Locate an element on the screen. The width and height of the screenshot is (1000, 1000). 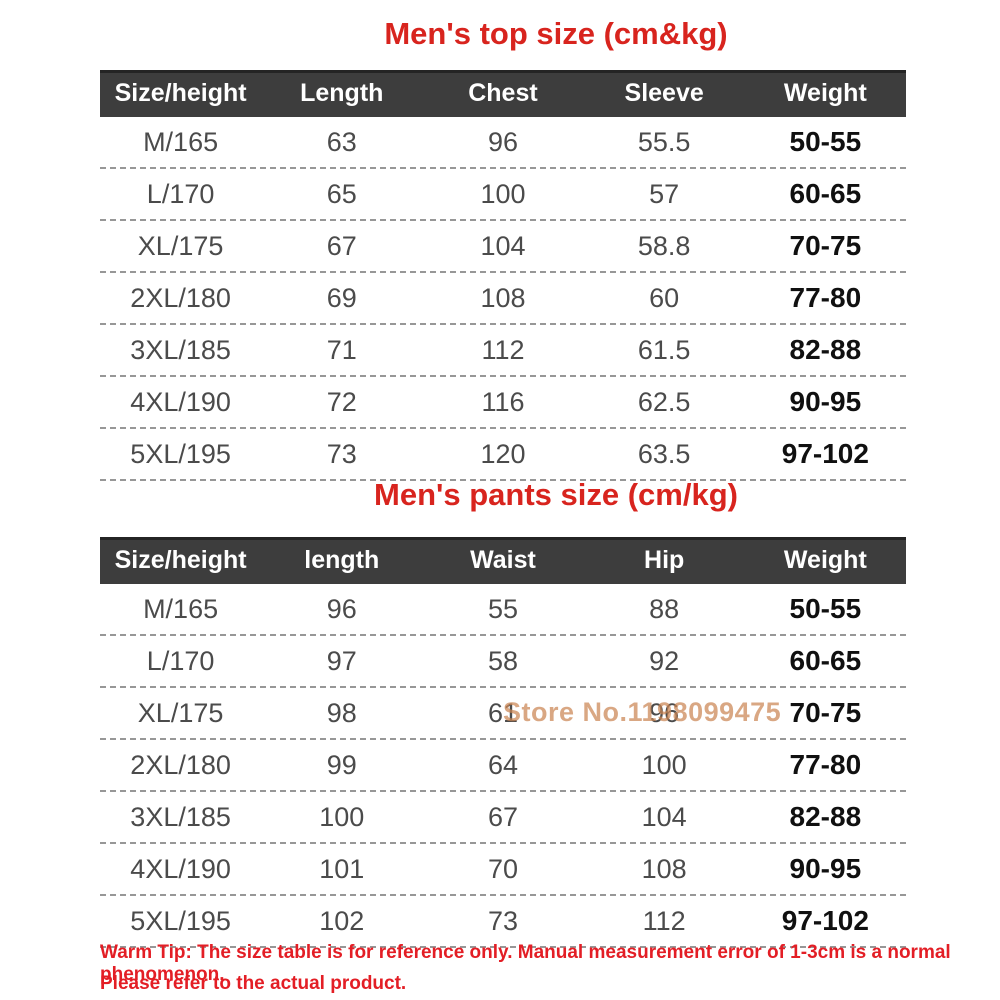
table-cell: 58 is located at coordinates (502, 660).